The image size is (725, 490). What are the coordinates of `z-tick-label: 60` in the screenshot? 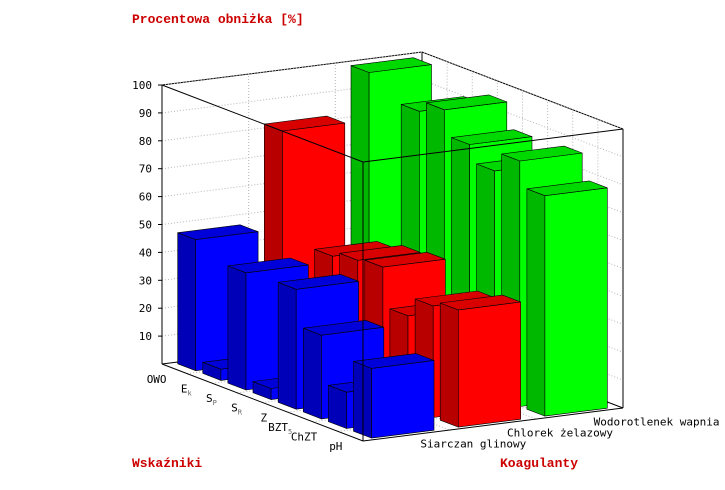 It's located at (145, 197).